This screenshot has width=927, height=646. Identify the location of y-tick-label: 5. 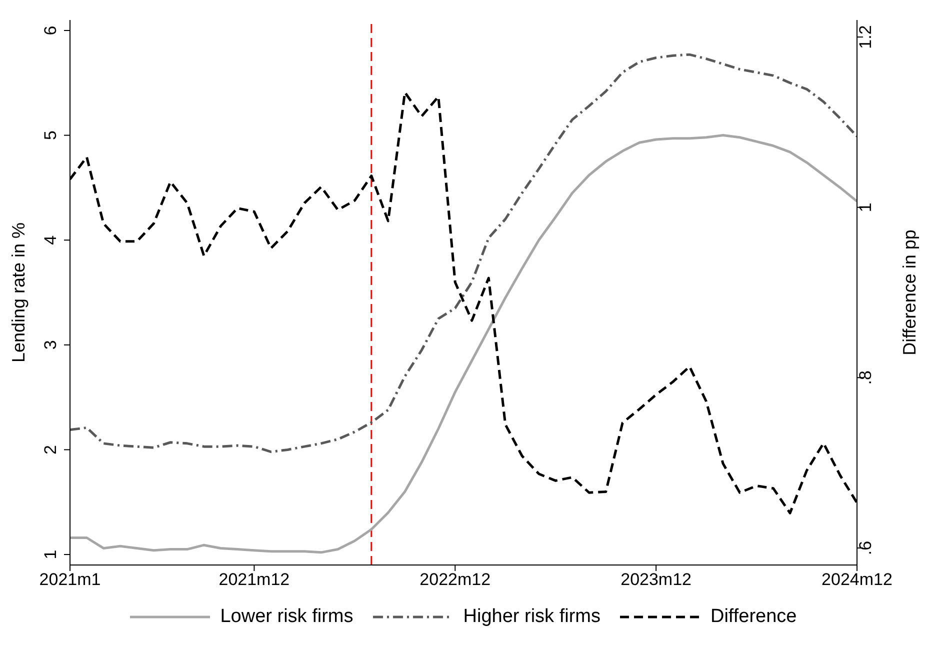
(50, 135).